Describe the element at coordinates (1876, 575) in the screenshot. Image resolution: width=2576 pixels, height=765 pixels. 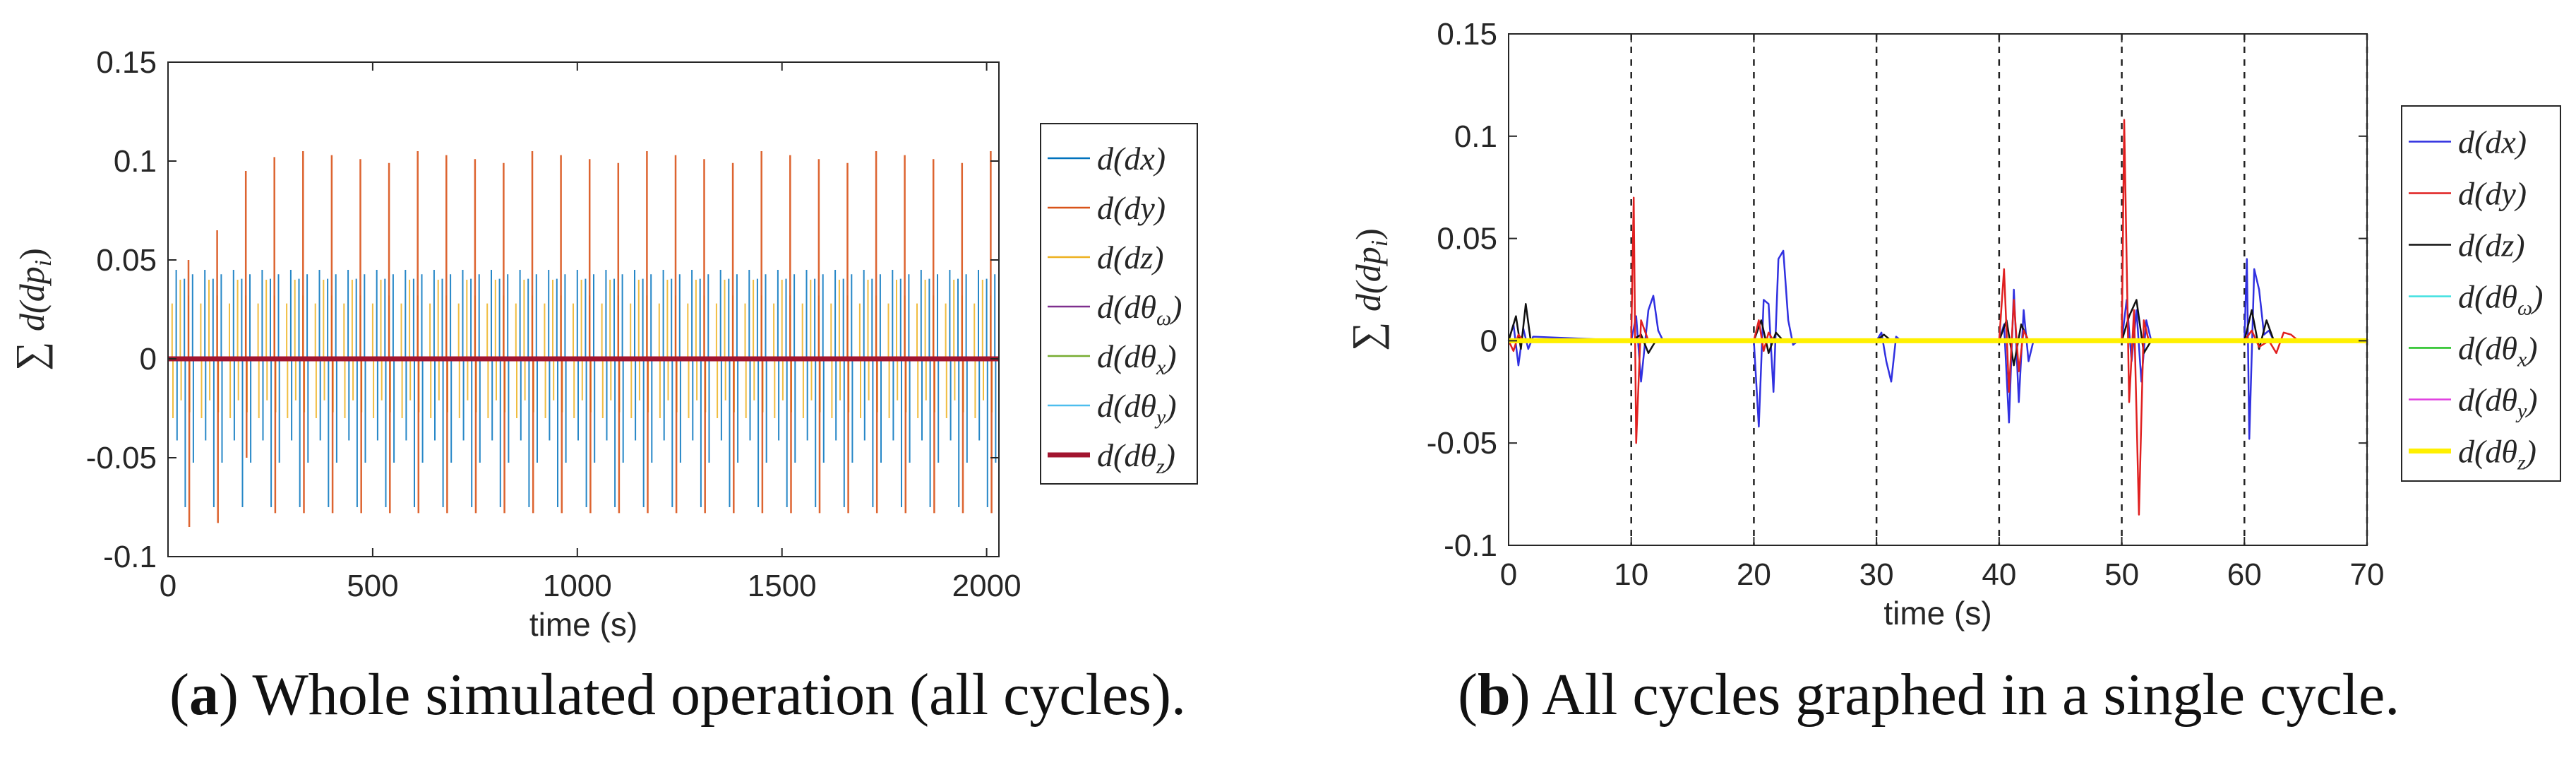
I see `x-tick-label: 30` at that location.